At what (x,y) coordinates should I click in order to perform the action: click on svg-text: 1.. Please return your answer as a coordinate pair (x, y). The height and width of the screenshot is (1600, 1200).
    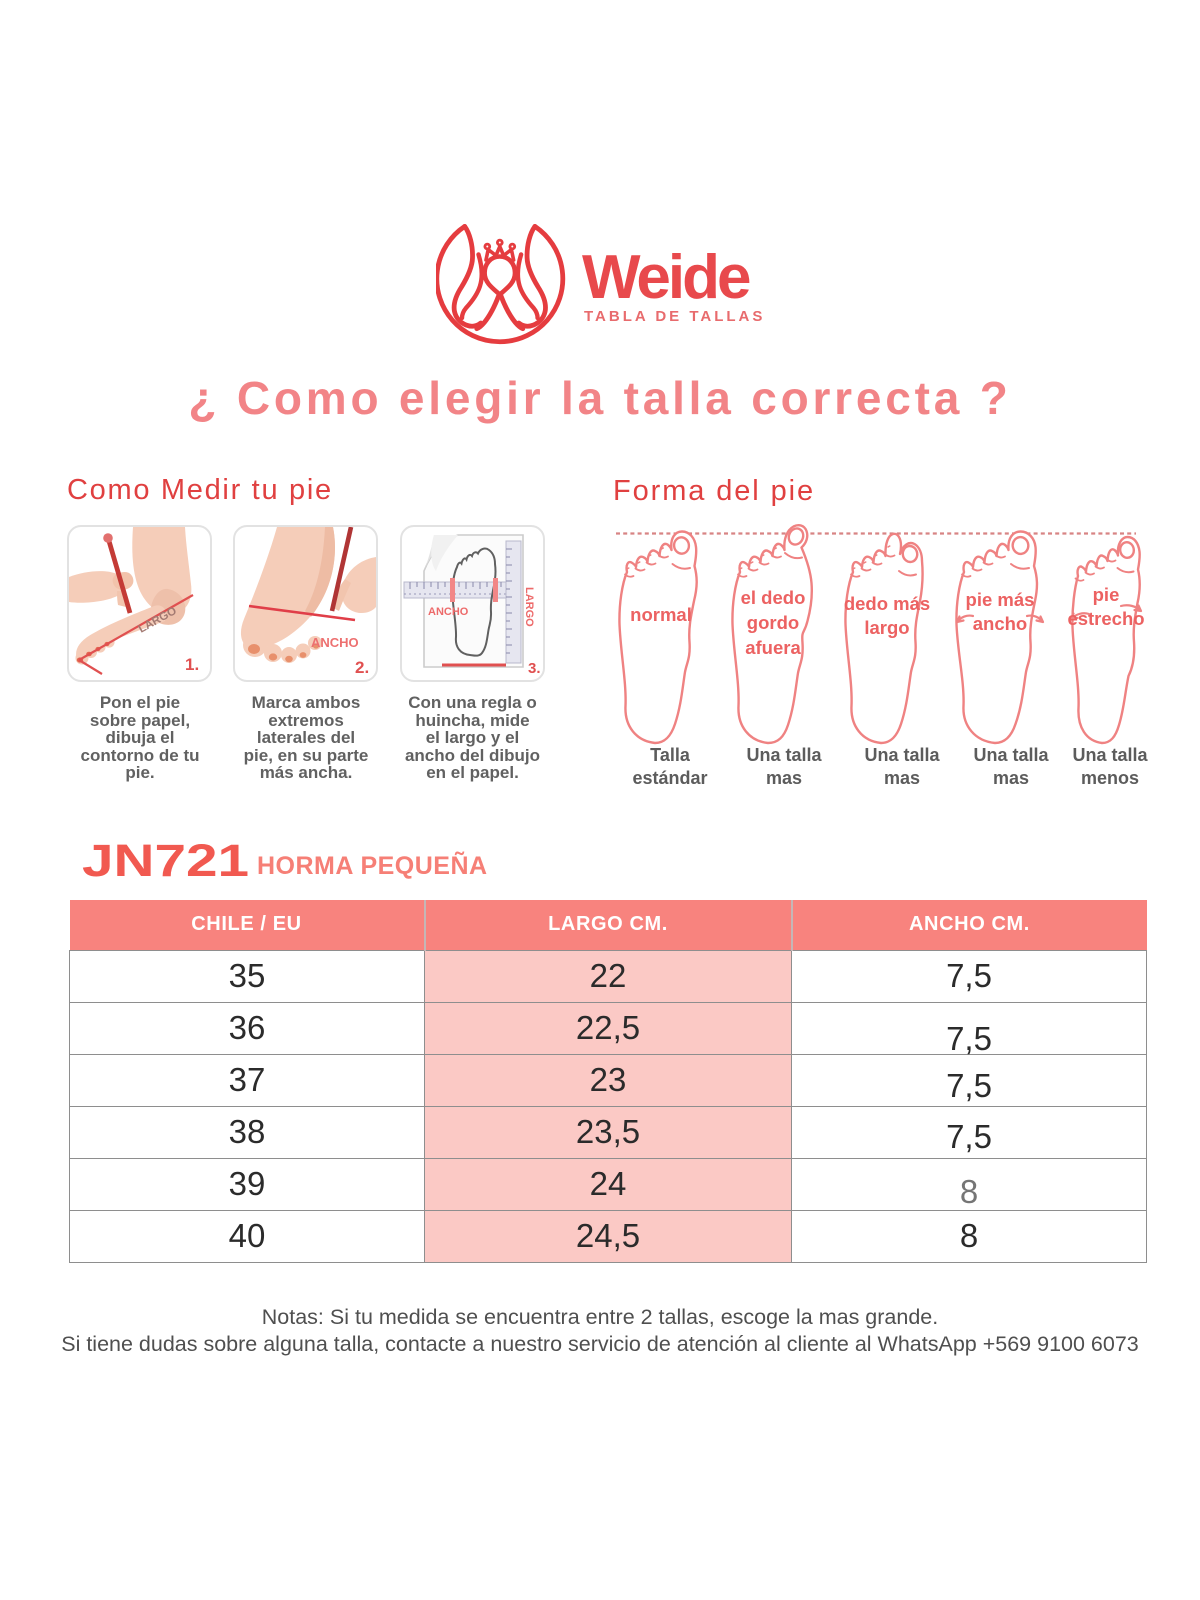
    Looking at the image, I should click on (192, 664).